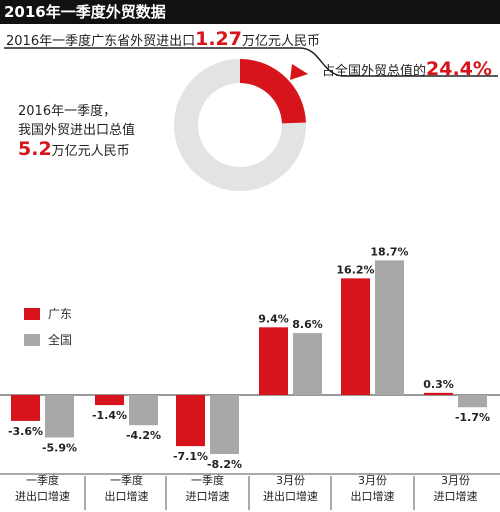  I want to click on legend-swatch-national, so click(32, 340).